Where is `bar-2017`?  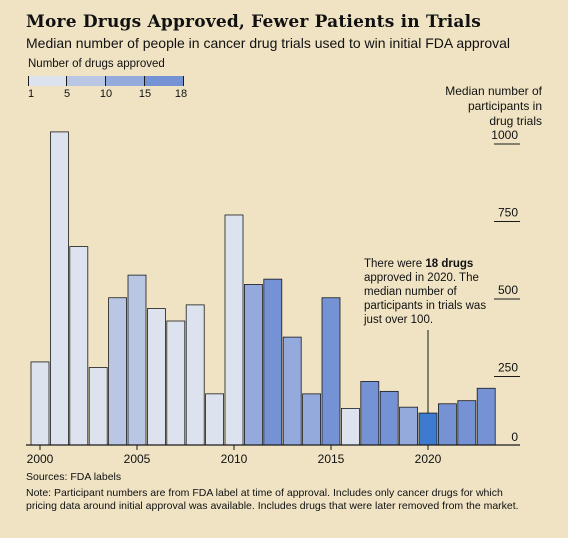
bar-2017 is located at coordinates (370, 413).